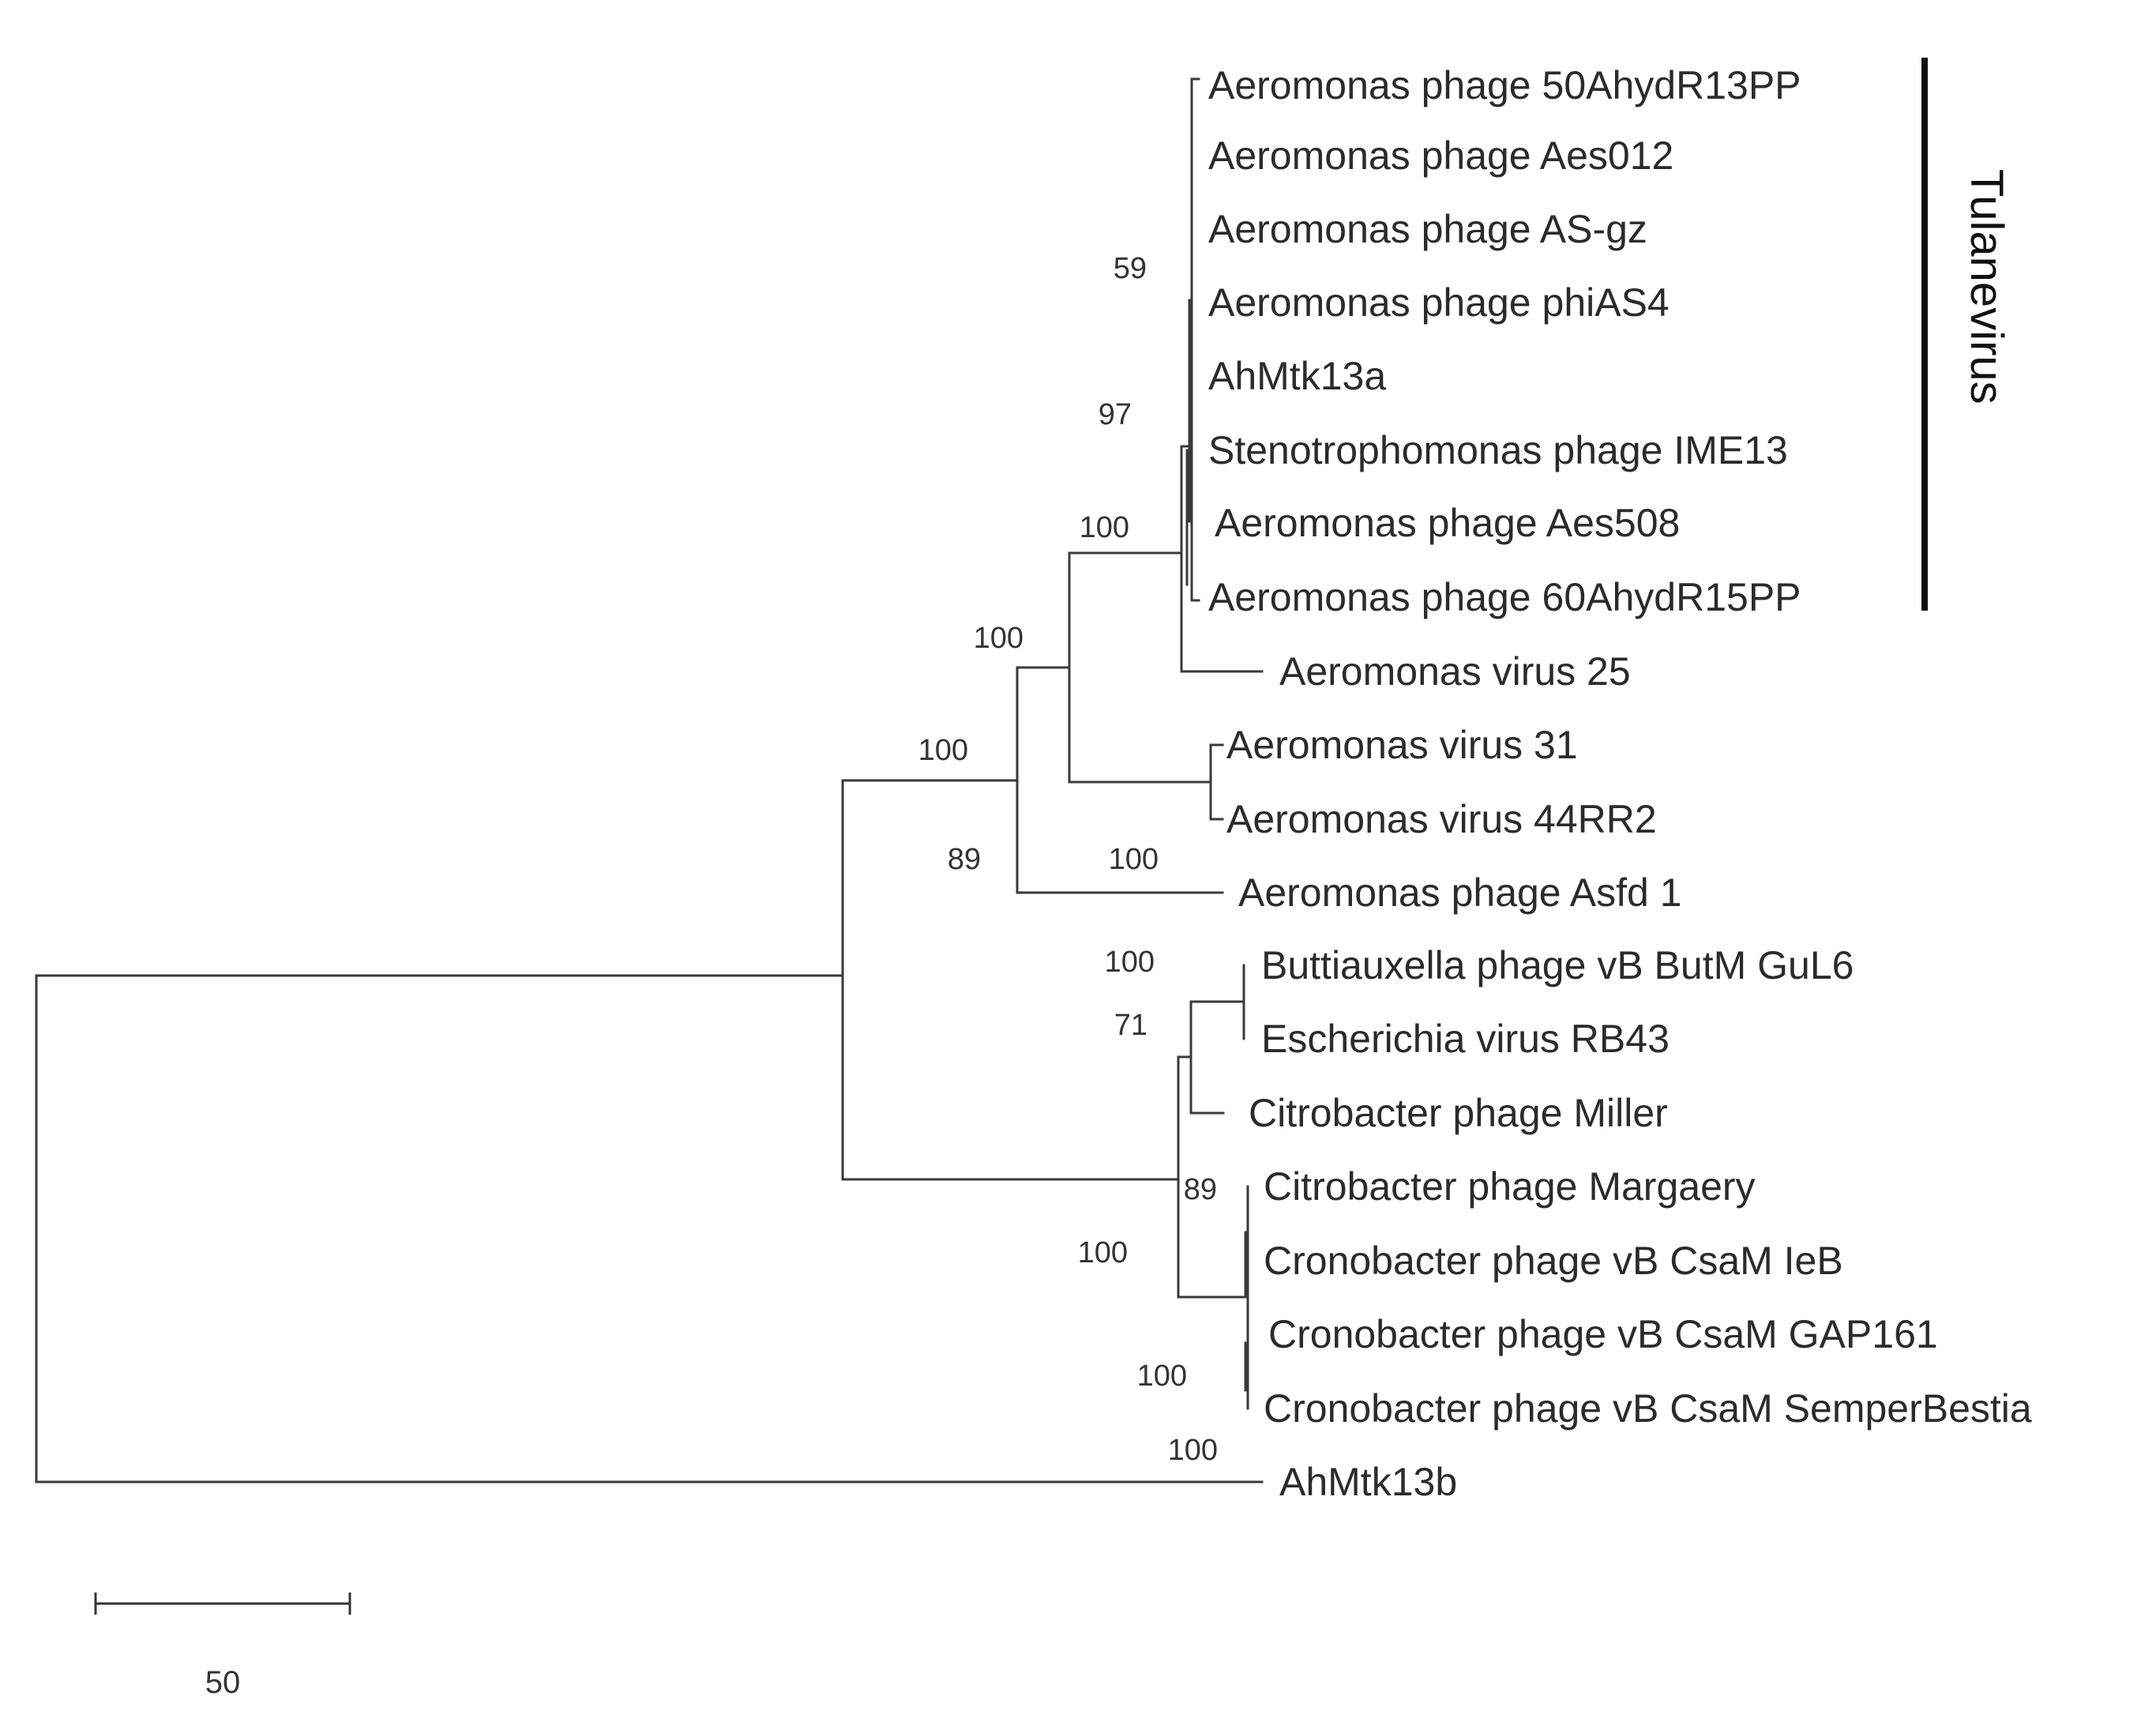 The image size is (2156, 1711). Describe the element at coordinates (1504, 597) in the screenshot. I see `leaf-label-aeromonas-phage-60ahydr15pp: Aeromonas phage 60AhydR15PP` at that location.